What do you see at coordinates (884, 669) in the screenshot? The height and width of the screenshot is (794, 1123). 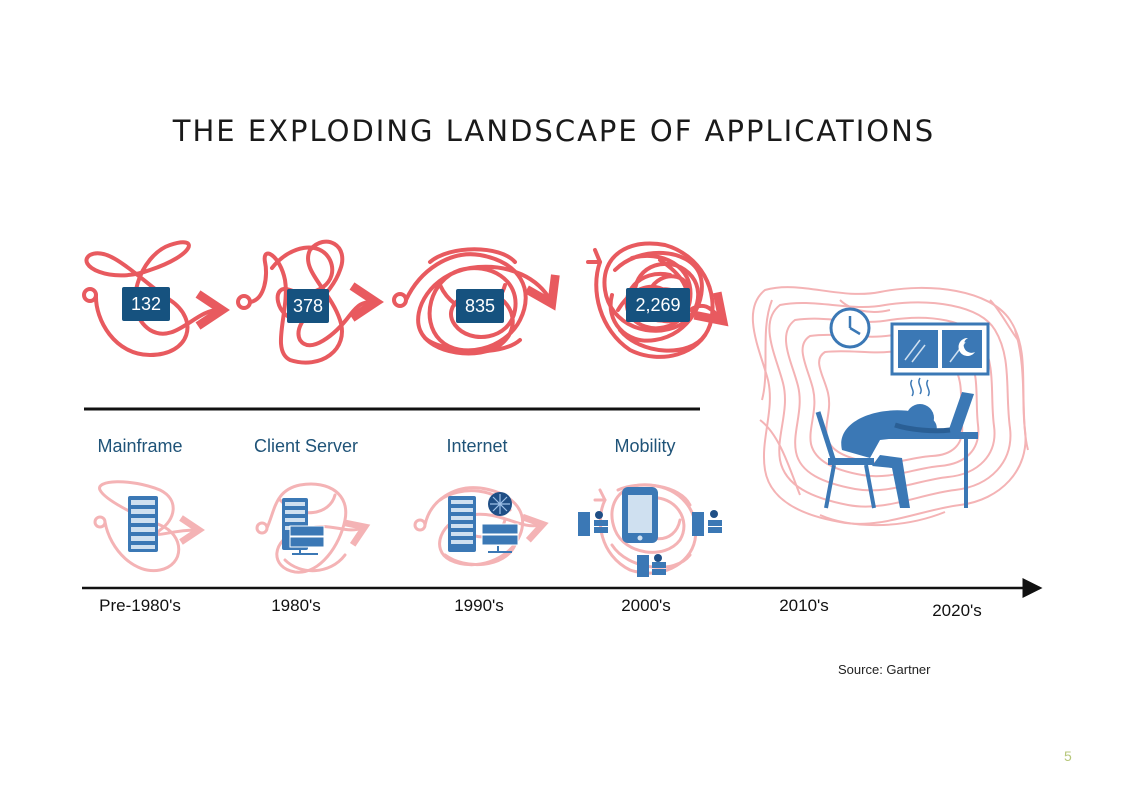 I see `source-note: Source: Gartner` at bounding box center [884, 669].